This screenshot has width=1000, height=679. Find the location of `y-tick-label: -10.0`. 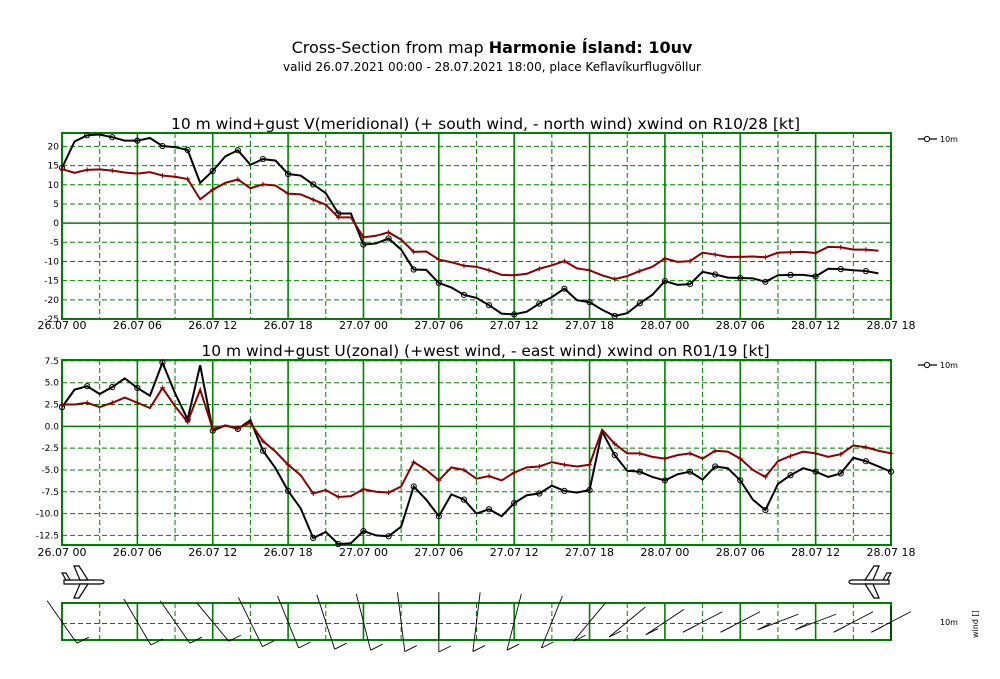

y-tick-label: -10.0 is located at coordinates (48, 515).